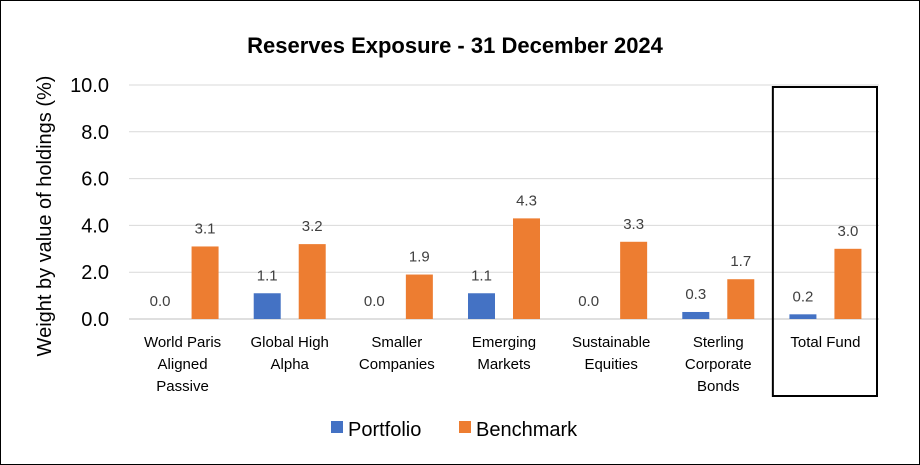 This screenshot has height=465, width=920. What do you see at coordinates (384, 430) in the screenshot?
I see `legend-label-portfolio: Portfolio` at bounding box center [384, 430].